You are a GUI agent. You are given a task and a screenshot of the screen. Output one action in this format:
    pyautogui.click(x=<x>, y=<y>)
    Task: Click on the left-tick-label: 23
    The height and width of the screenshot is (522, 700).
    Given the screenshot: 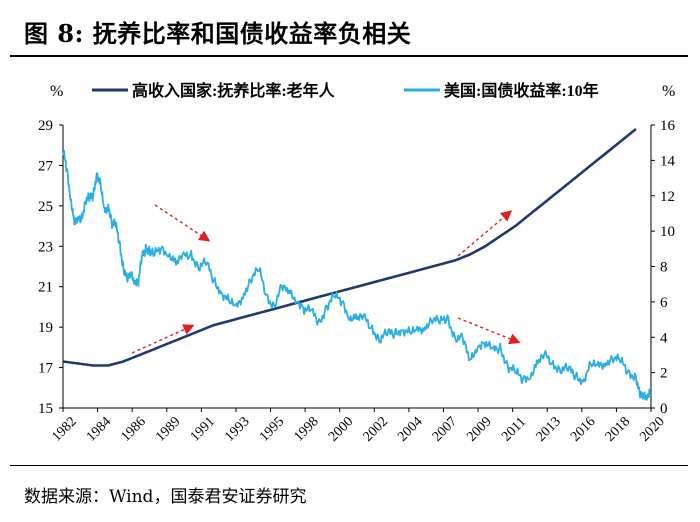 What is the action you would take?
    pyautogui.click(x=45, y=247)
    